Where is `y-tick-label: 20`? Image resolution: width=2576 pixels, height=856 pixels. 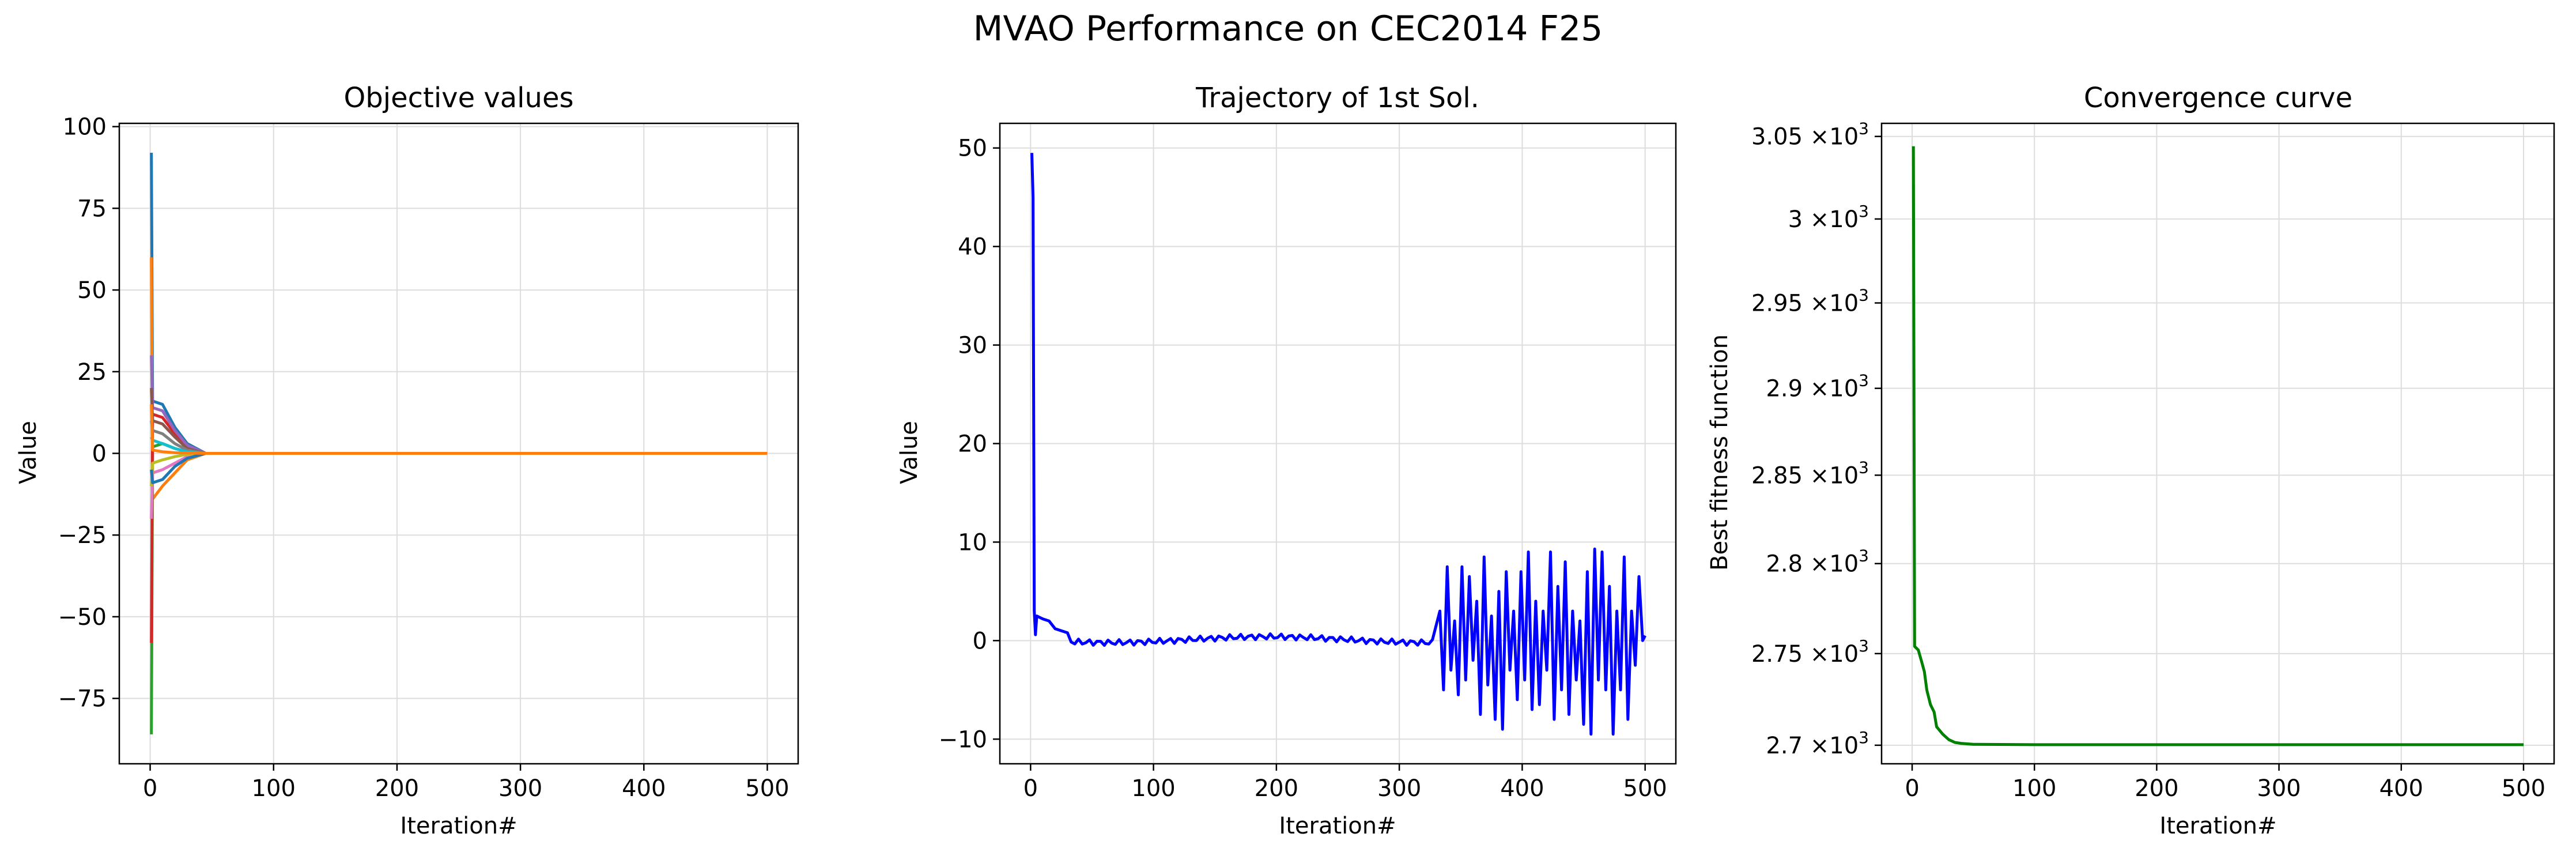
y-tick-label: 20 is located at coordinates (972, 444).